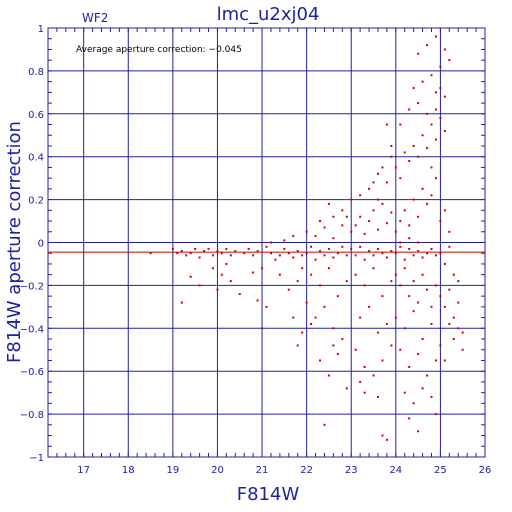 The height and width of the screenshot is (512, 512). What do you see at coordinates (36, 72) in the screenshot?
I see `y-tick-label: 0.8` at bounding box center [36, 72].